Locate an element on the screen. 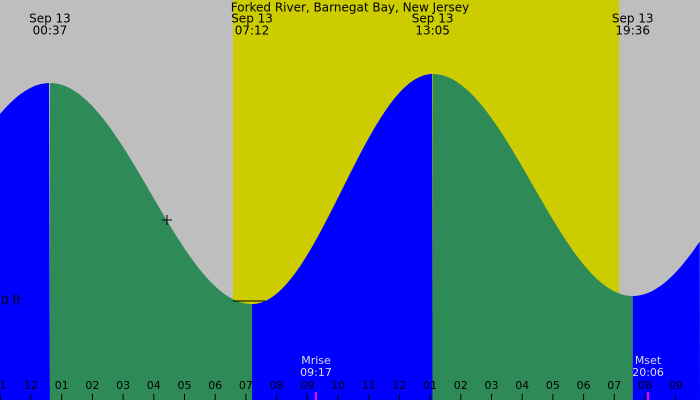 This screenshot has width=700, height=400. extreme-time: 00:37 is located at coordinates (50, 31).